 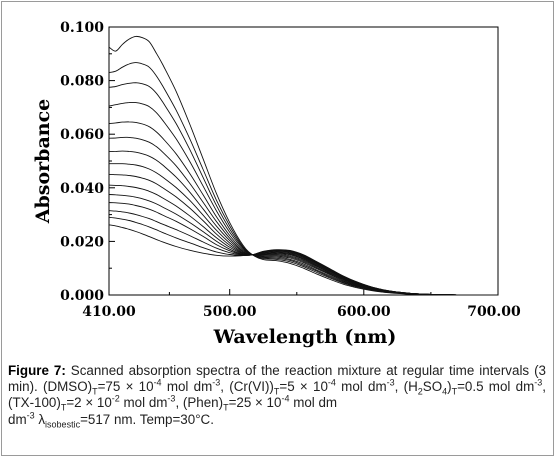 I want to click on y-ticks, so click(x=112, y=161).